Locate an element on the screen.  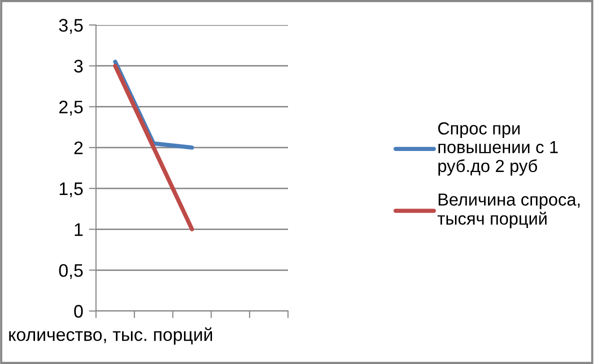
y-tick-label: 0,5 is located at coordinates (71, 271).